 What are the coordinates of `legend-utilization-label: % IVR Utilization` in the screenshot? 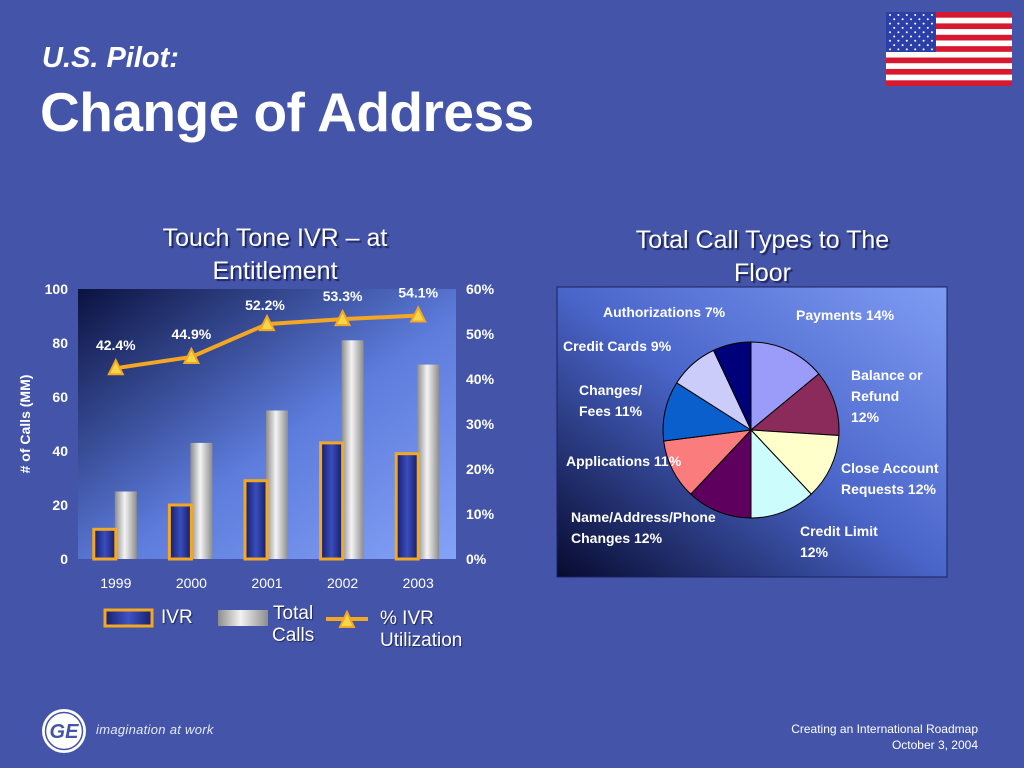 It's located at (421, 630).